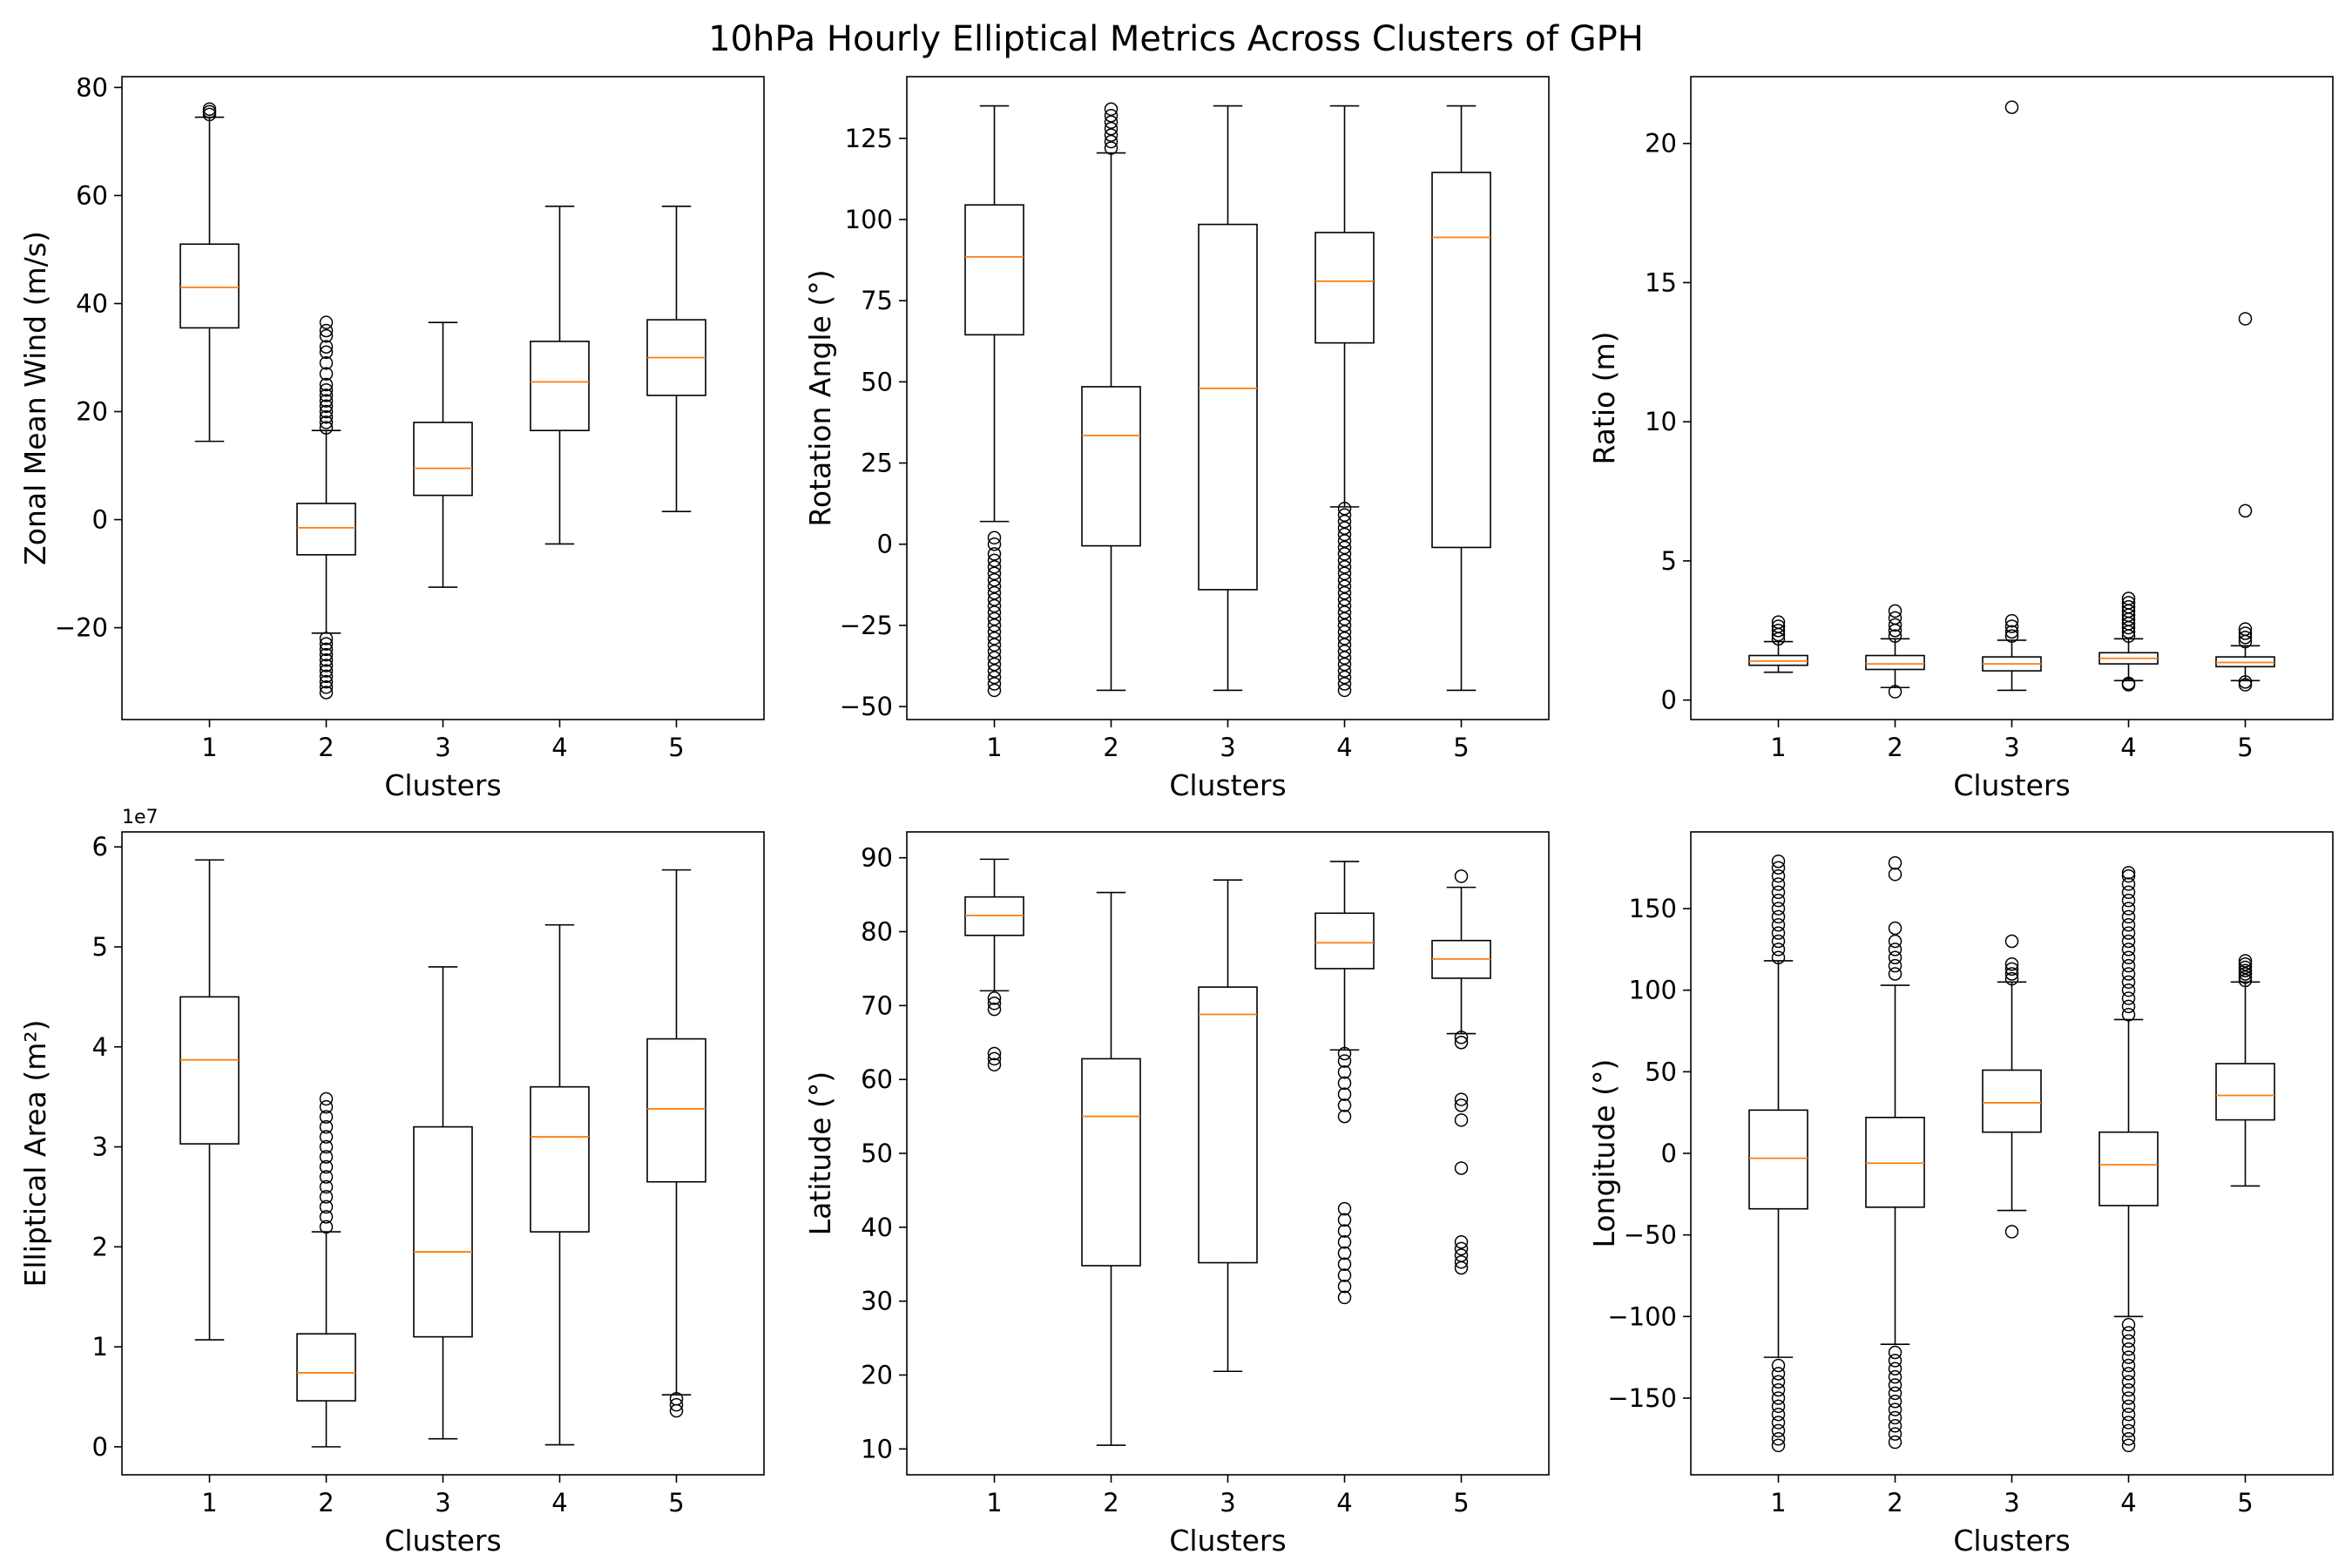 The width and height of the screenshot is (2352, 1568). Describe the element at coordinates (1661, 421) in the screenshot. I see `y-tick-label: 10` at that location.